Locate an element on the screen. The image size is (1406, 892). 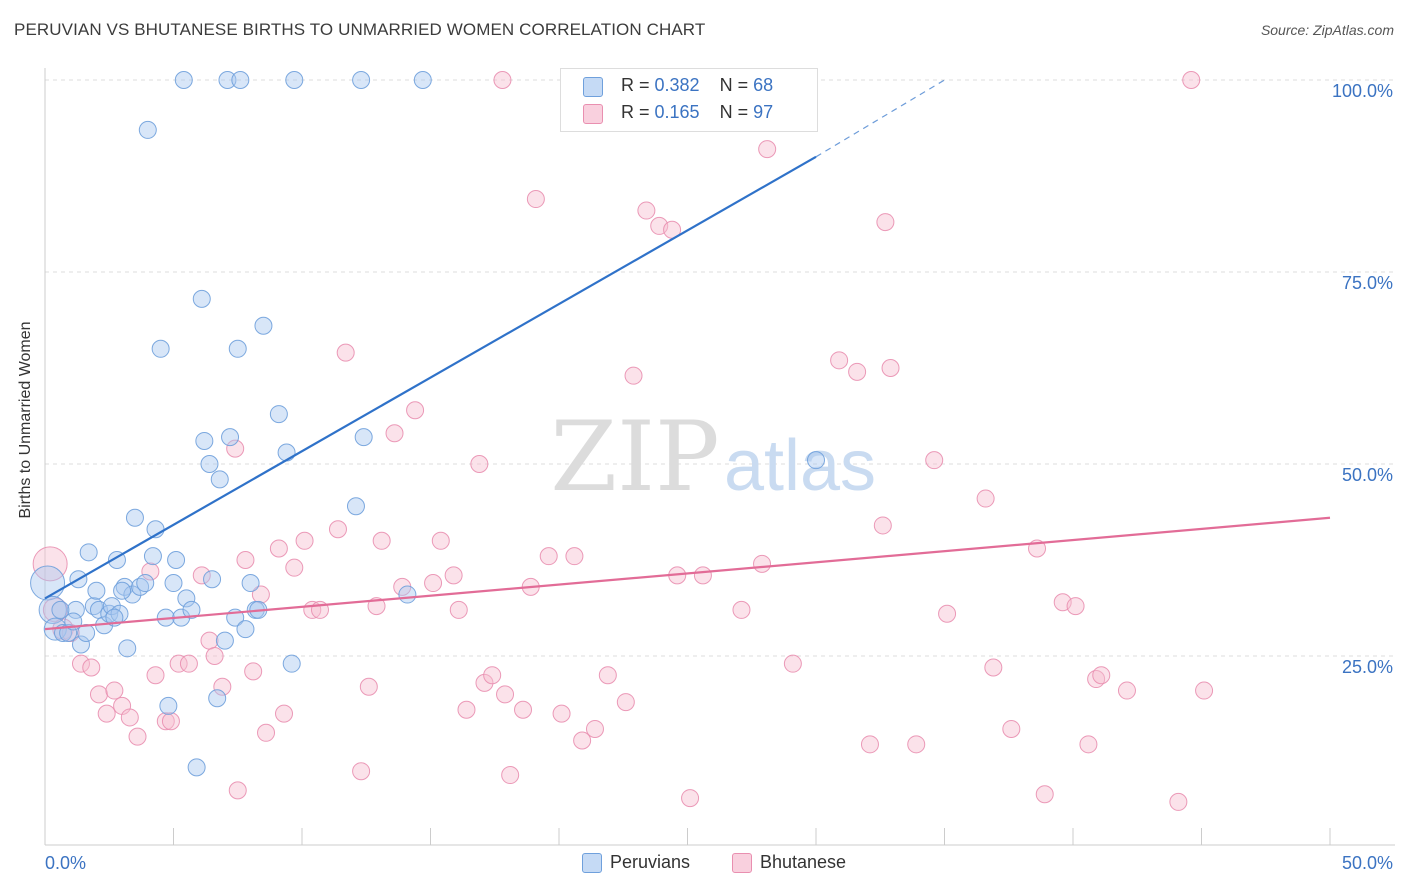
n-value: 97 is located at coordinates (763, 112).